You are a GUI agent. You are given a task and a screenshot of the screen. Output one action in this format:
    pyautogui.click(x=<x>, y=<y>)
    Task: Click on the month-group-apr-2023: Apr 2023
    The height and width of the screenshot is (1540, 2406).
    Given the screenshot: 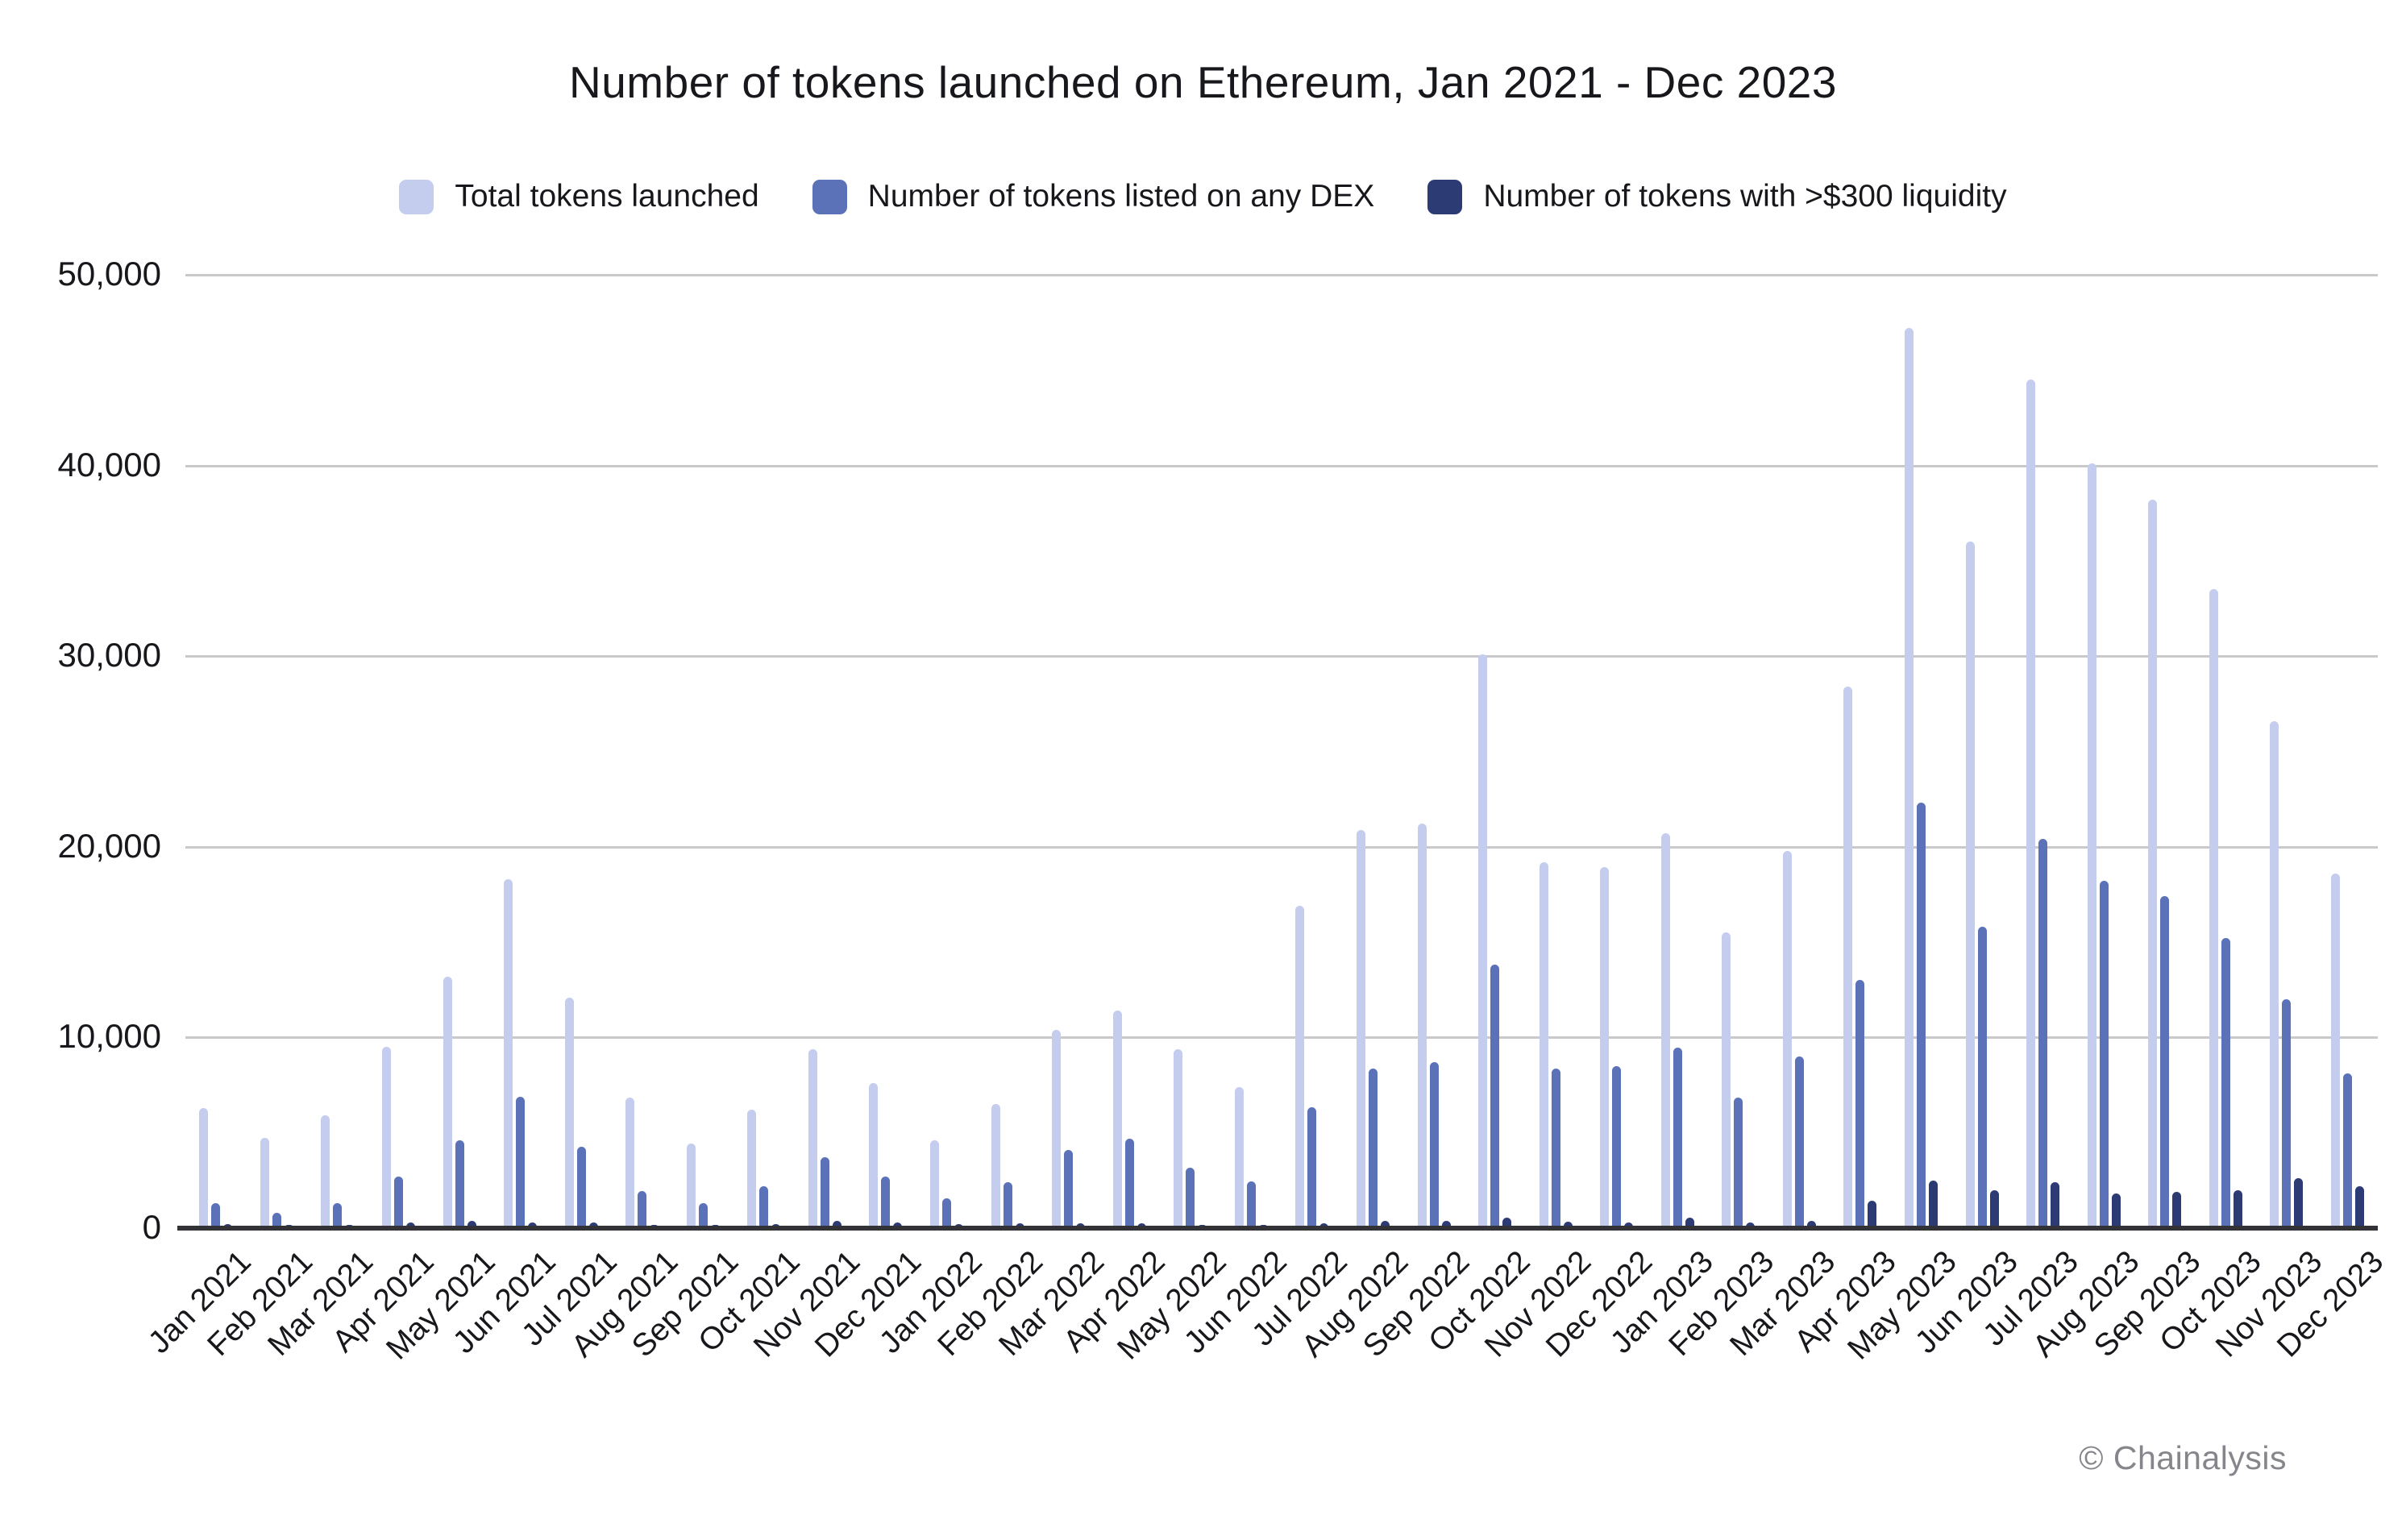 What is the action you would take?
    pyautogui.click(x=1845, y=817)
    